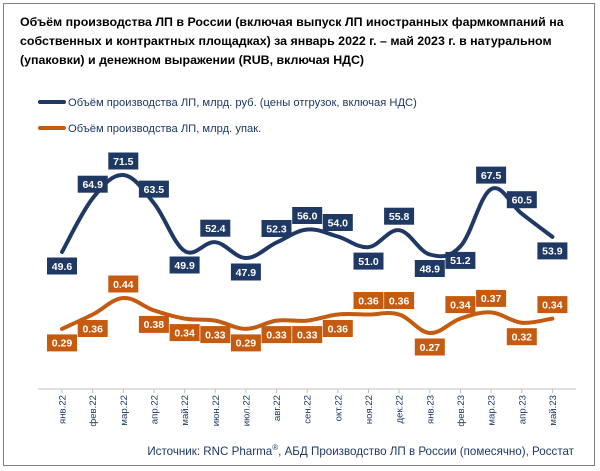 The width and height of the screenshot is (600, 471). Describe the element at coordinates (308, 409) in the screenshot. I see `x-tick-label: сен.22` at that location.